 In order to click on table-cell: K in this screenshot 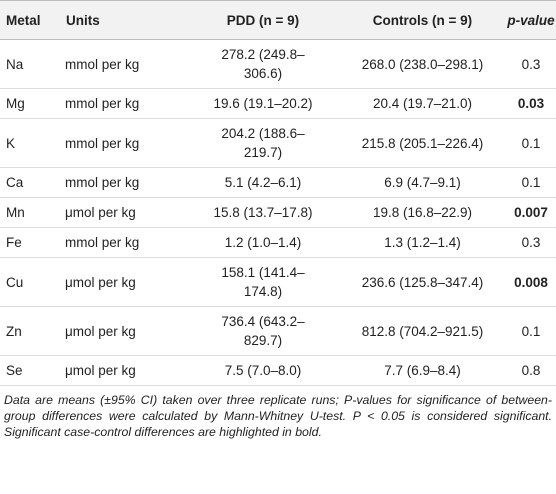, I will do `click(32, 143)`.